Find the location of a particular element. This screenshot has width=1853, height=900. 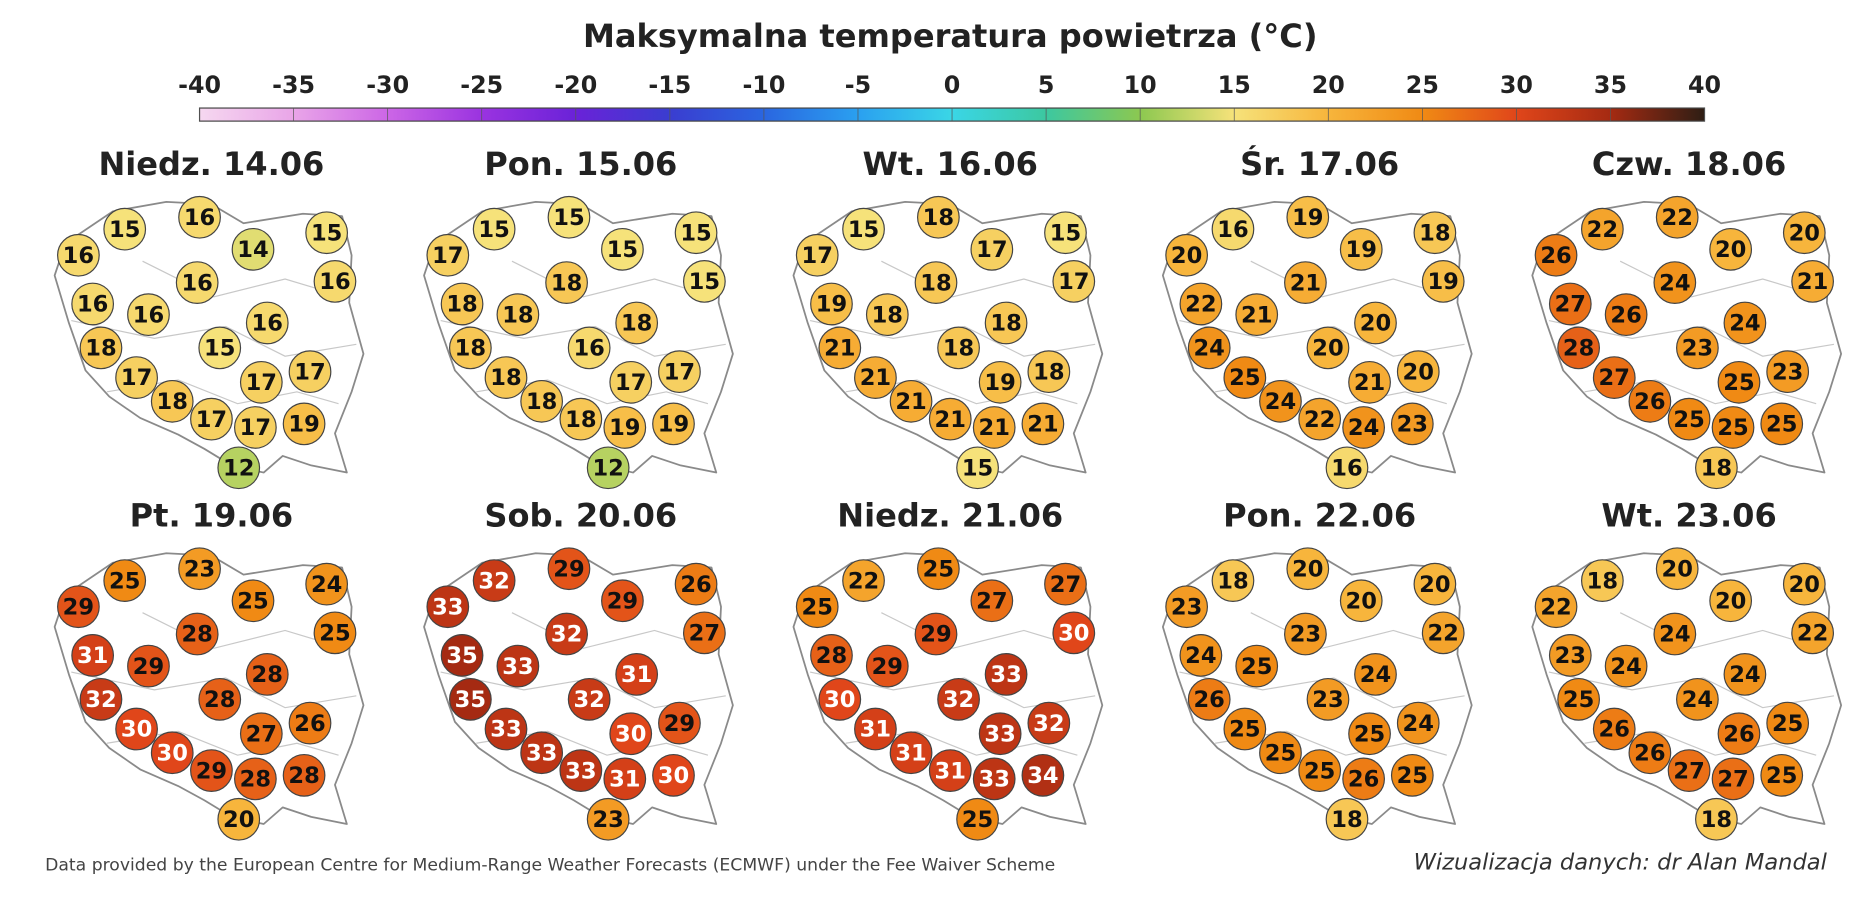

panel-title: Sob. 20.06 is located at coordinates (580, 516).